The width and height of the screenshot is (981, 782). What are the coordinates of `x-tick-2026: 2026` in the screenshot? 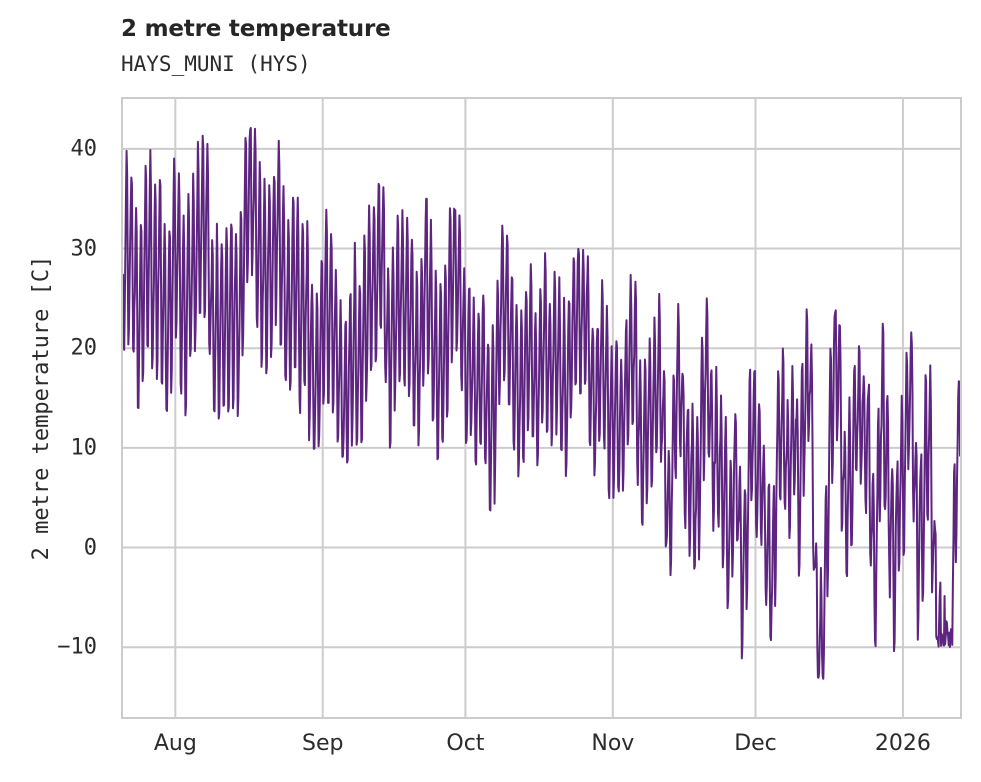 It's located at (902, 743).